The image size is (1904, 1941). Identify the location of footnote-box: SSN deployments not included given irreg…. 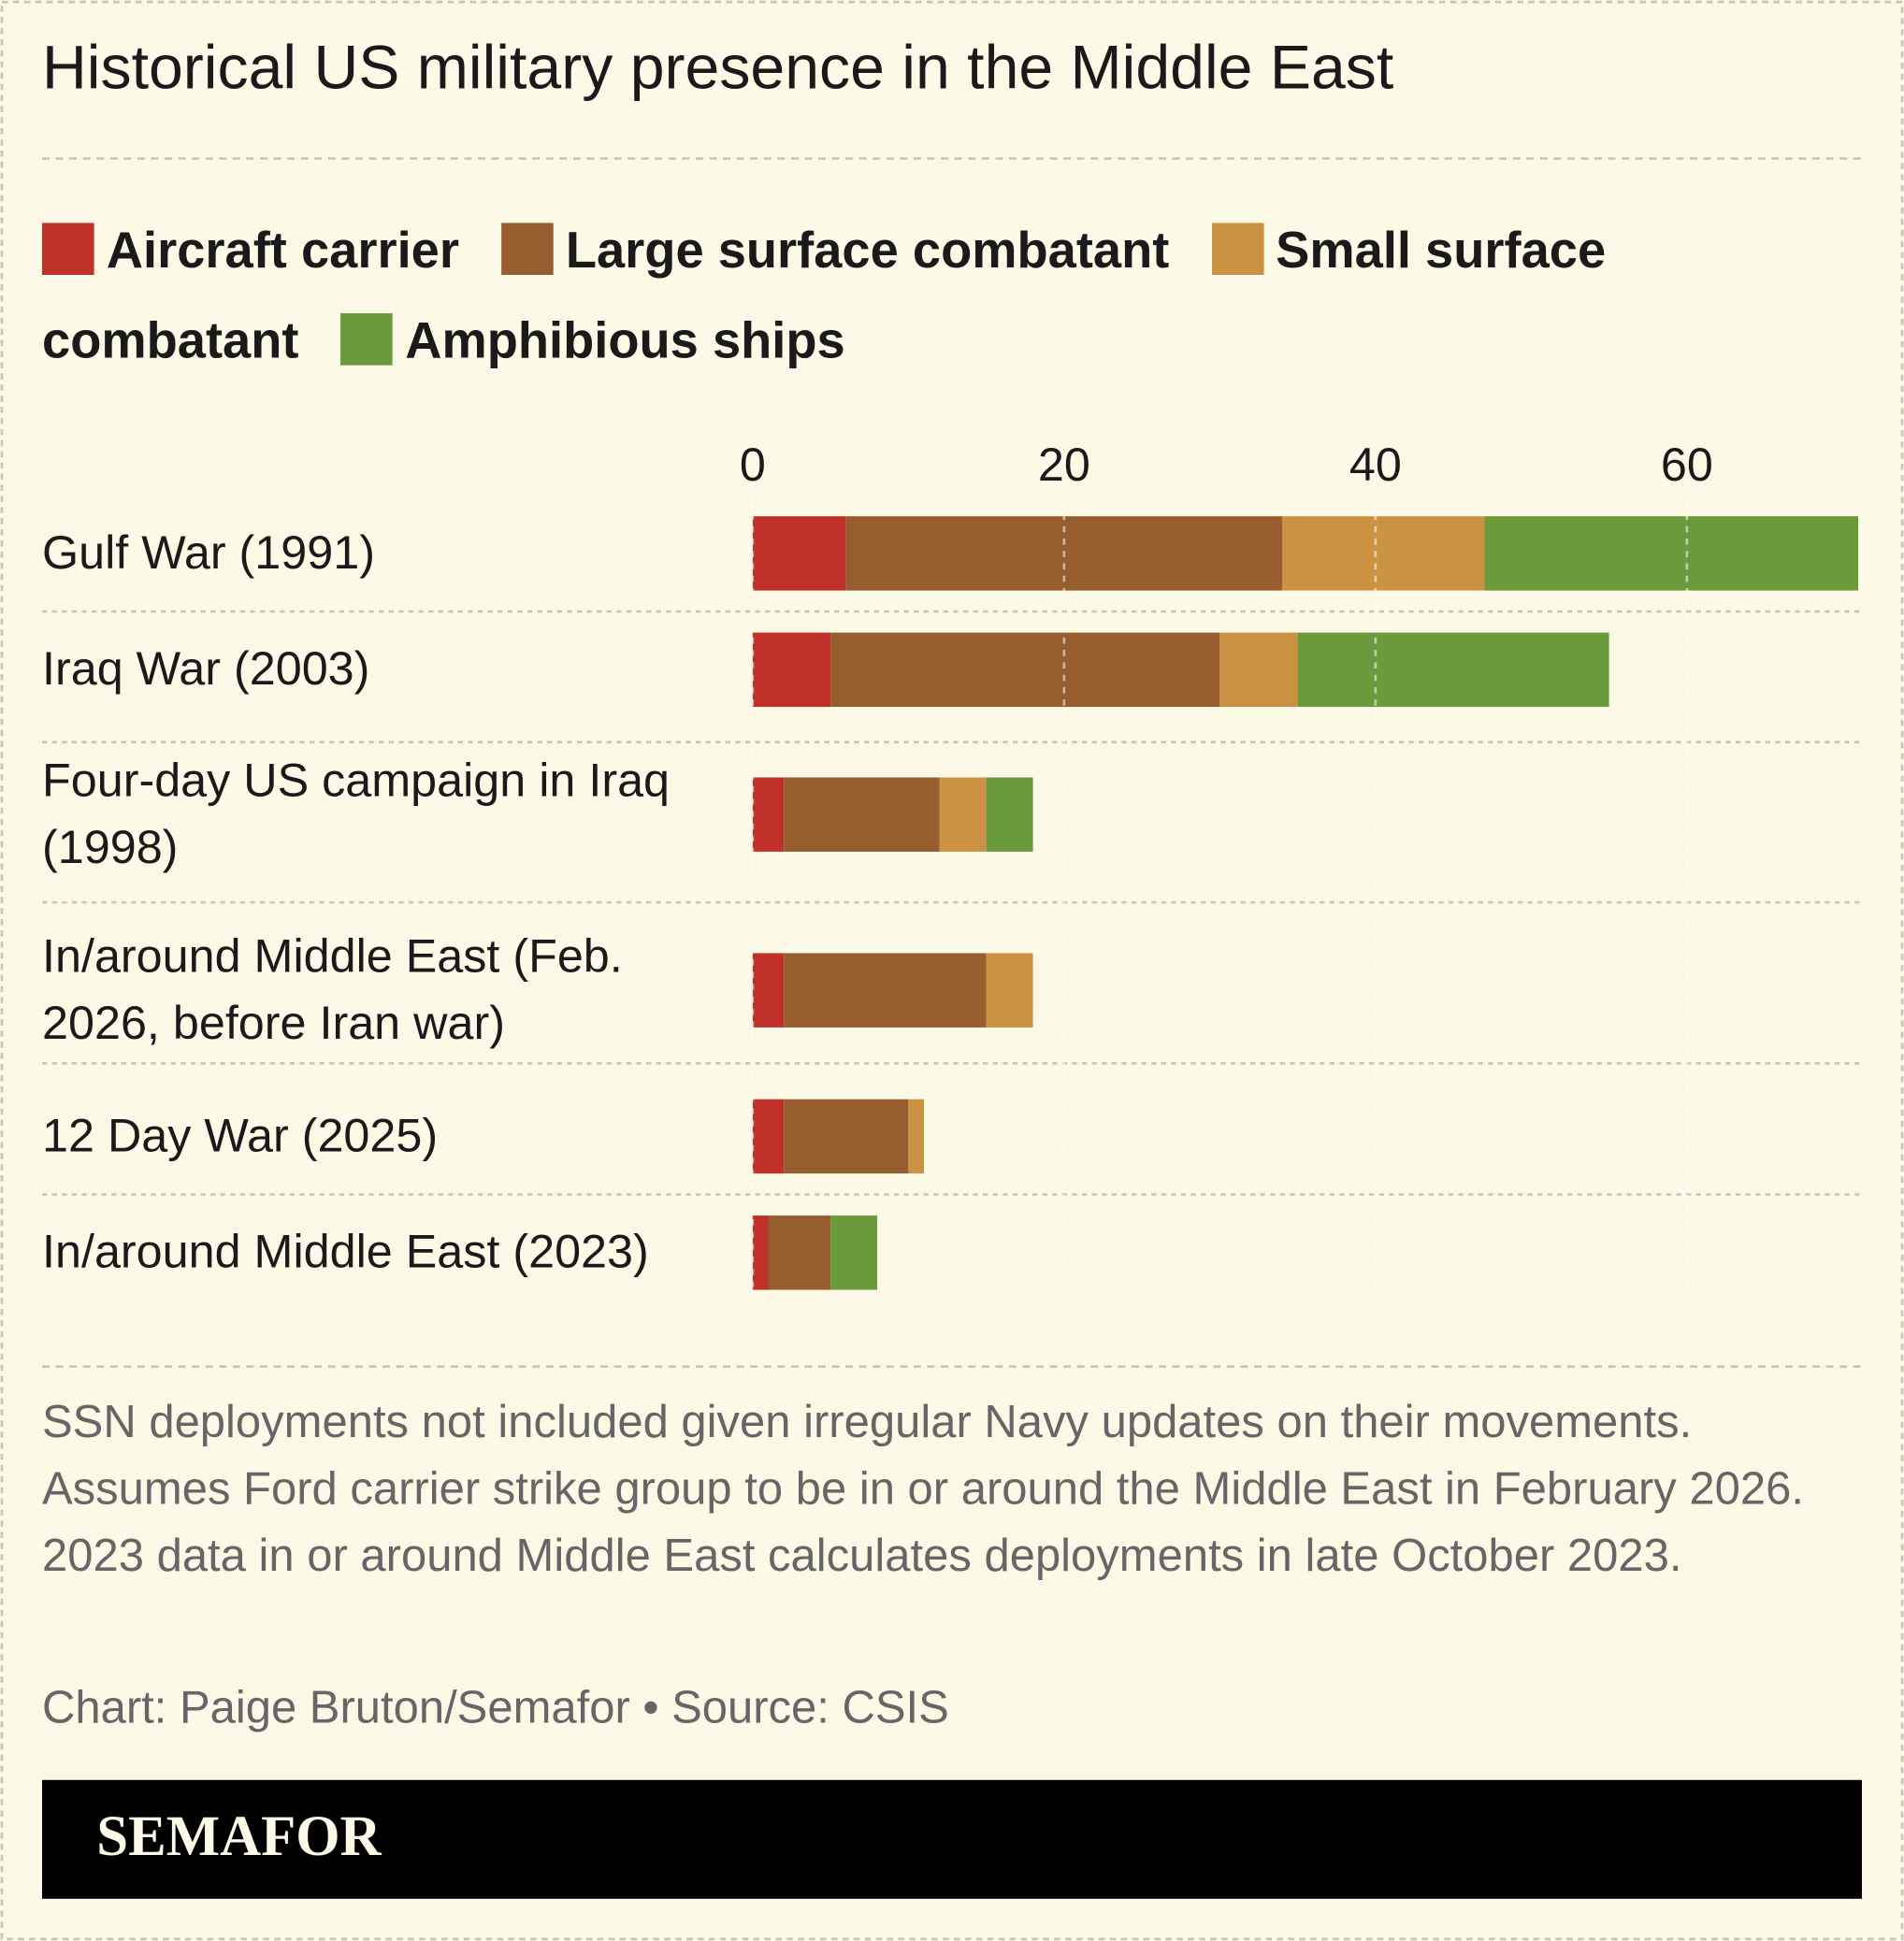
(923, 1488).